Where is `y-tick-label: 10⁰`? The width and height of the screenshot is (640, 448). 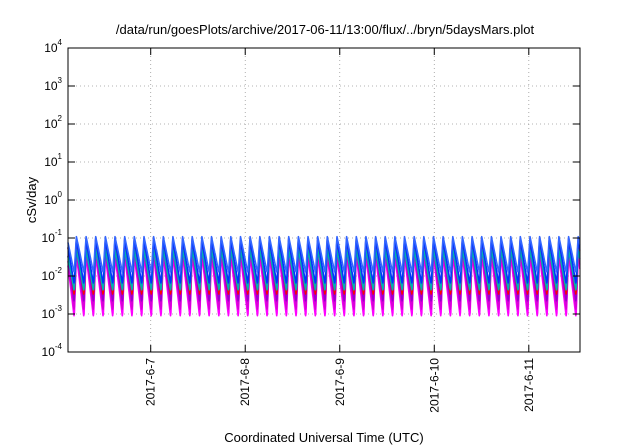 y-tick-label: 10⁰ is located at coordinates (53, 198).